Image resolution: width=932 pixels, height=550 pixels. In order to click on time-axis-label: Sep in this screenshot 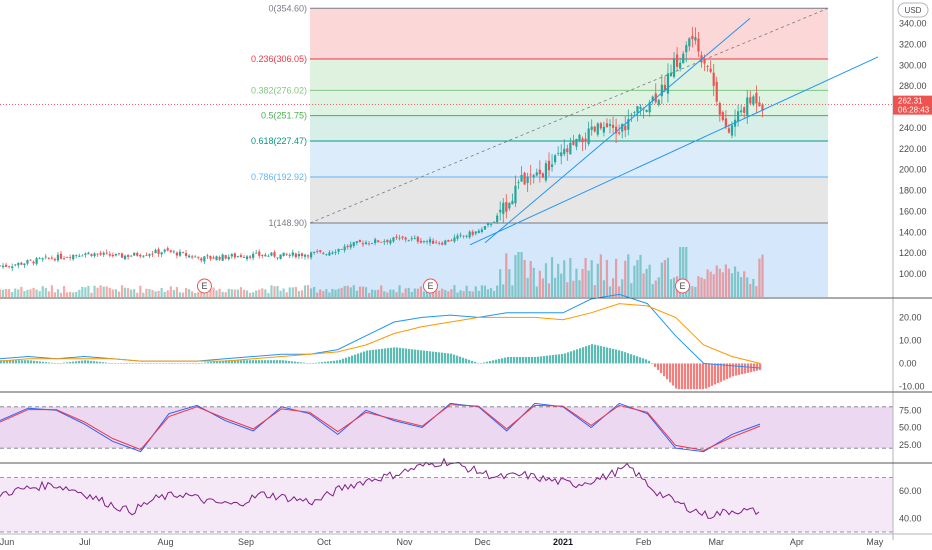, I will do `click(246, 542)`.